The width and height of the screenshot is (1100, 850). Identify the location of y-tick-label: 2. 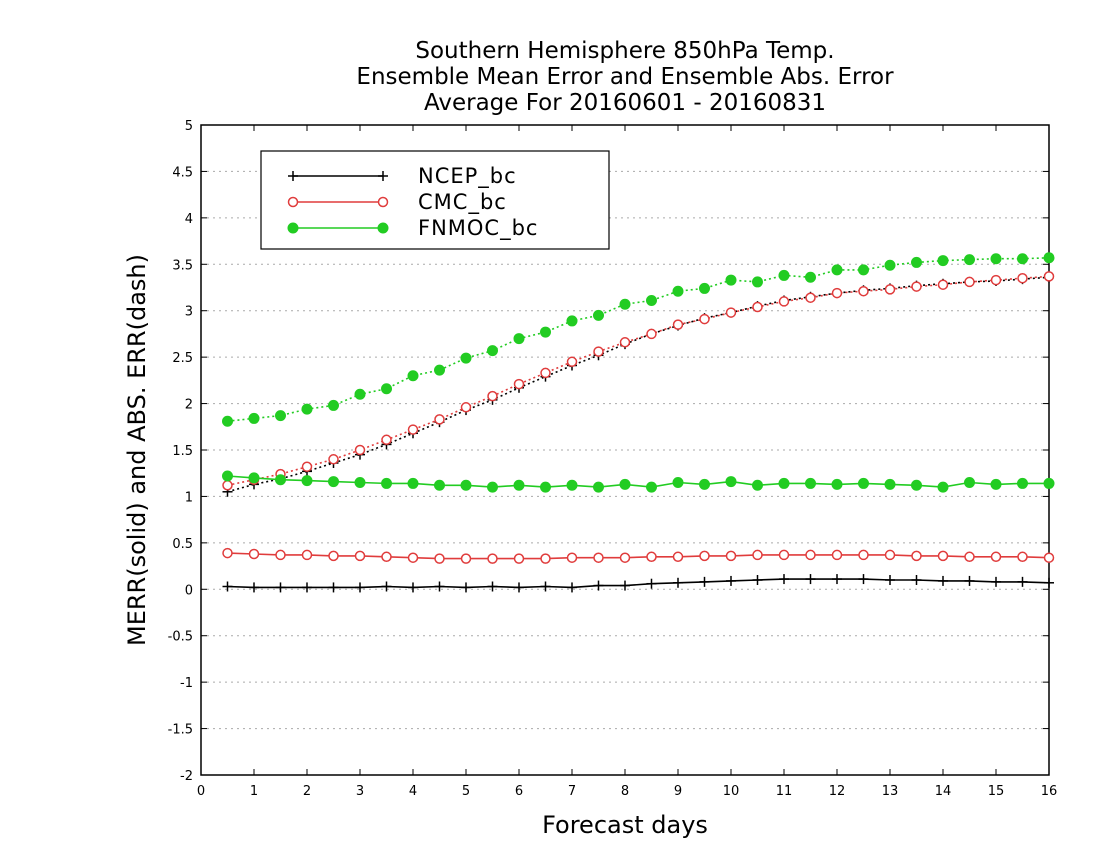
(189, 405).